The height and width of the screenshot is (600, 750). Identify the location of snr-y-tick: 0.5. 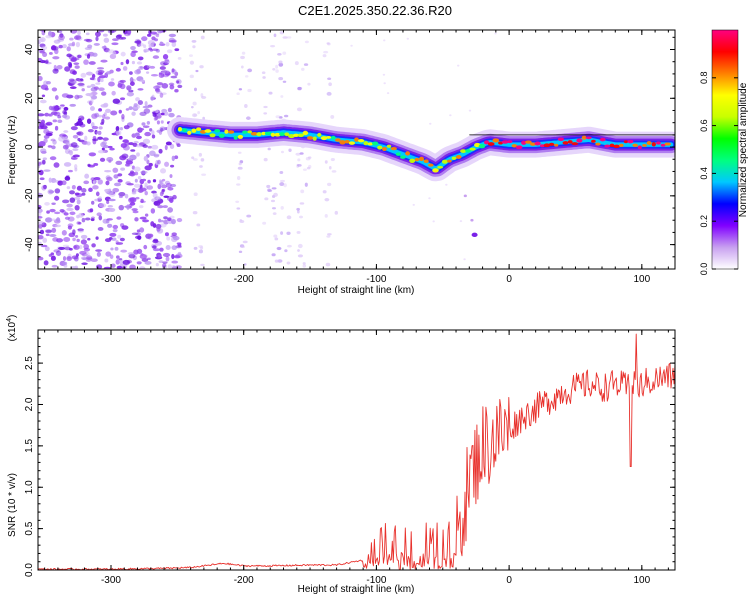
(29, 528).